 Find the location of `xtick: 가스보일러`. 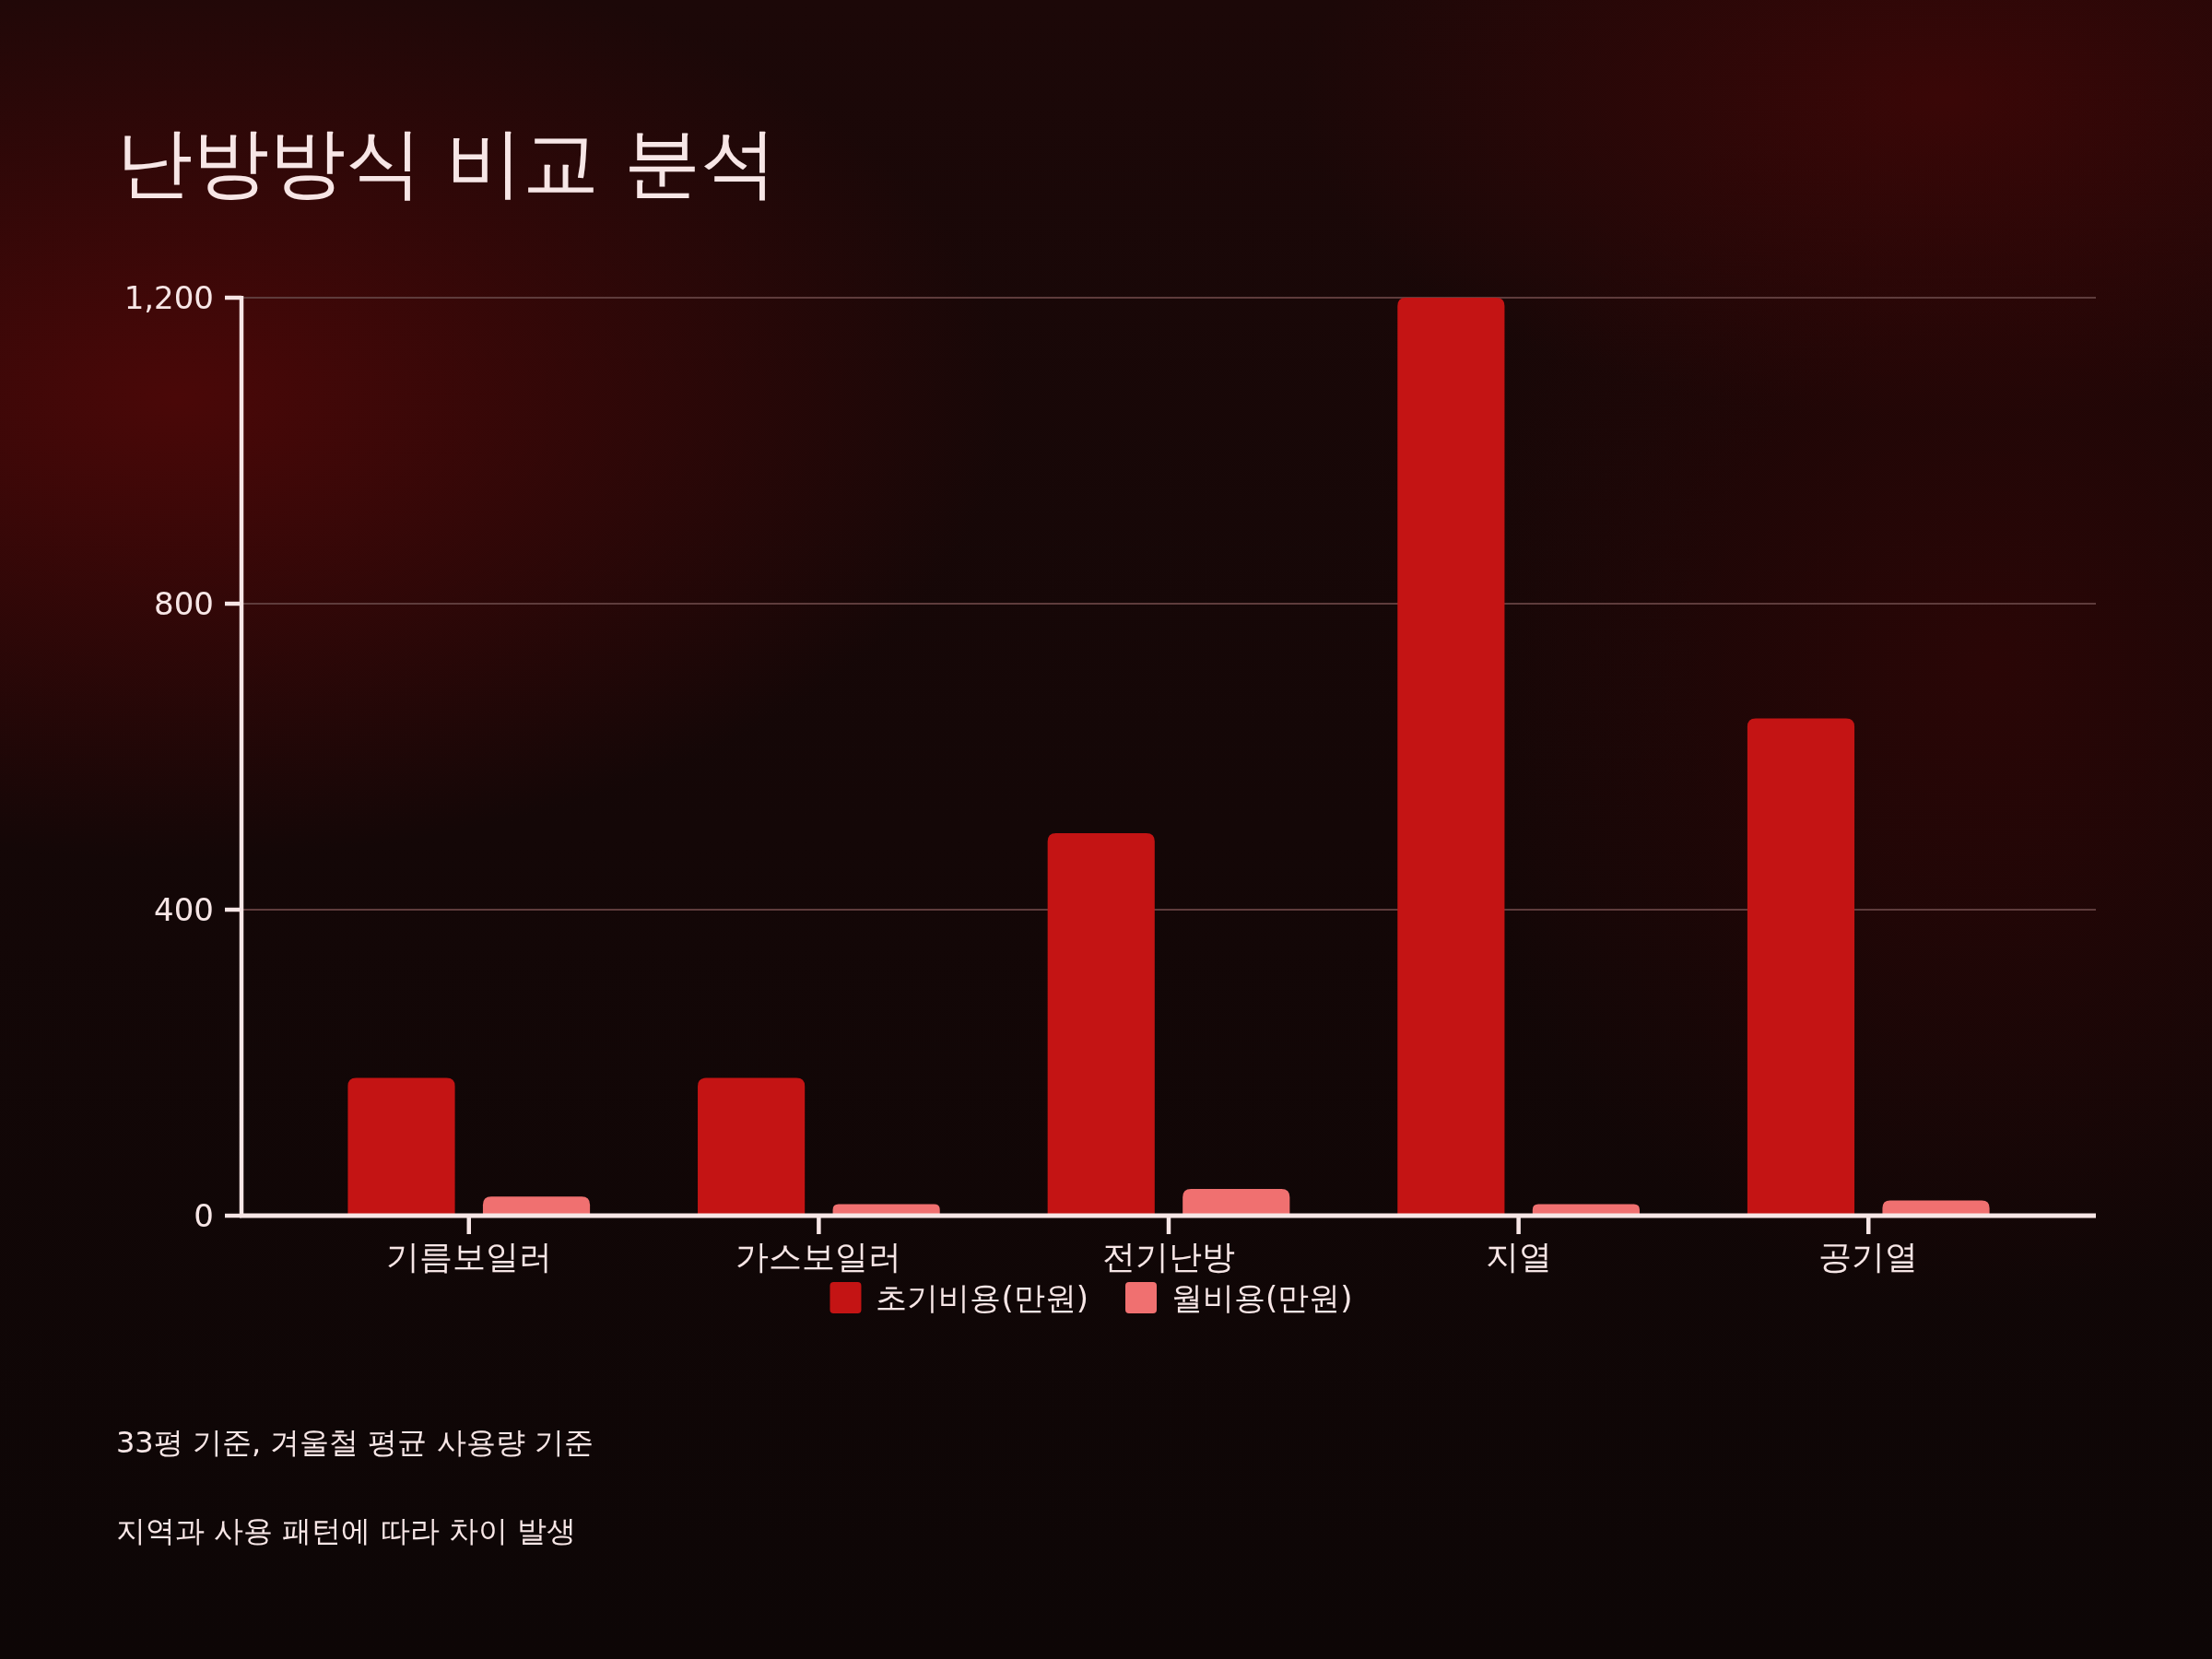

xtick: 가스보일러 is located at coordinates (818, 1257).